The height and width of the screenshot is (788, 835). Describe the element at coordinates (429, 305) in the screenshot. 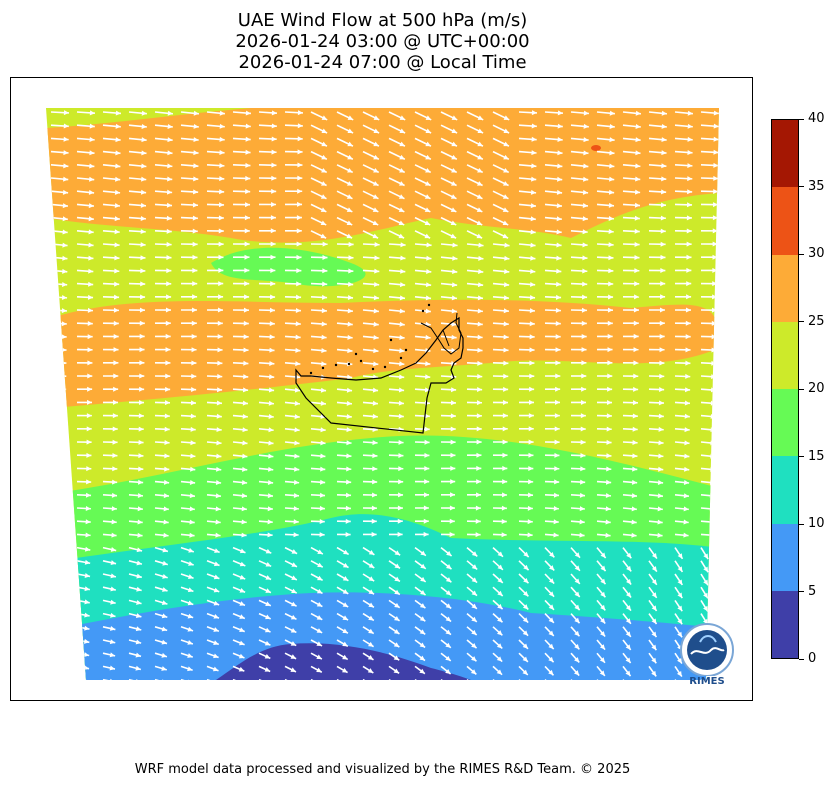

I see `island-dot` at that location.